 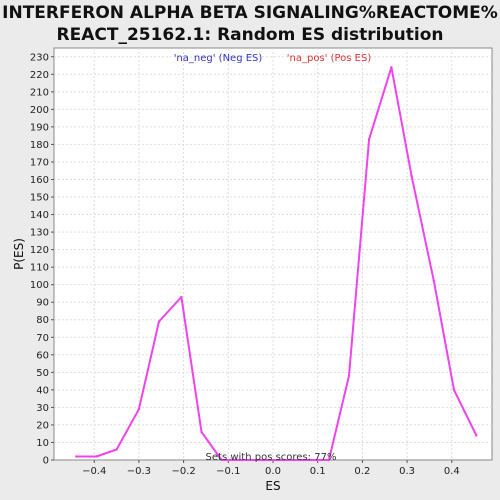 I want to click on y-tick-label: 110, so click(x=39, y=268).